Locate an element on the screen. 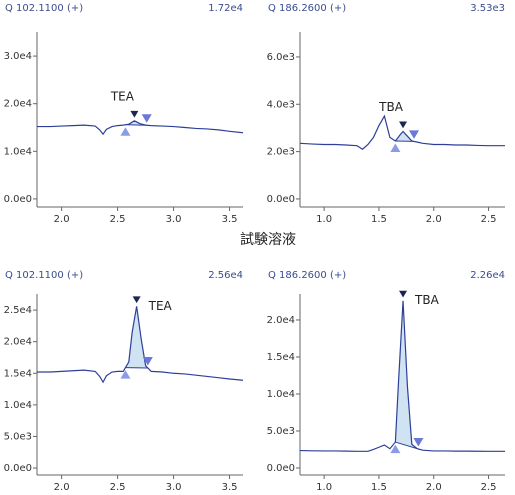 This screenshot has width=515, height=495. y-tick-label: 2.5e4 is located at coordinates (18, 310).